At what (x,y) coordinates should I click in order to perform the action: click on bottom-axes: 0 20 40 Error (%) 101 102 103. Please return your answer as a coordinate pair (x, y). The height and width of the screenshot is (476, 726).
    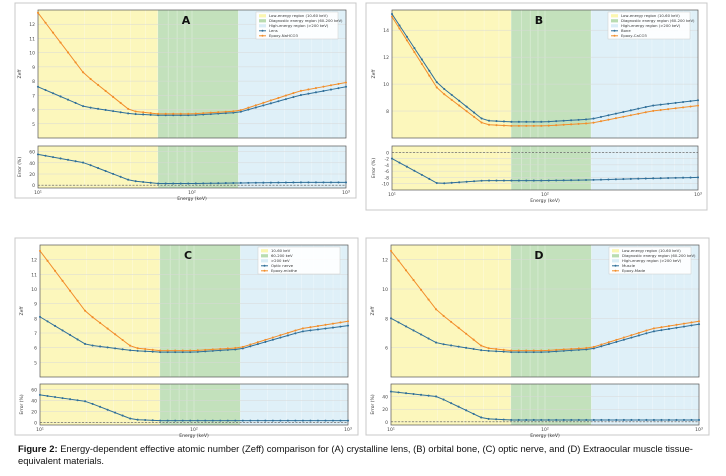
    Looking at the image, I should click on (536, 408).